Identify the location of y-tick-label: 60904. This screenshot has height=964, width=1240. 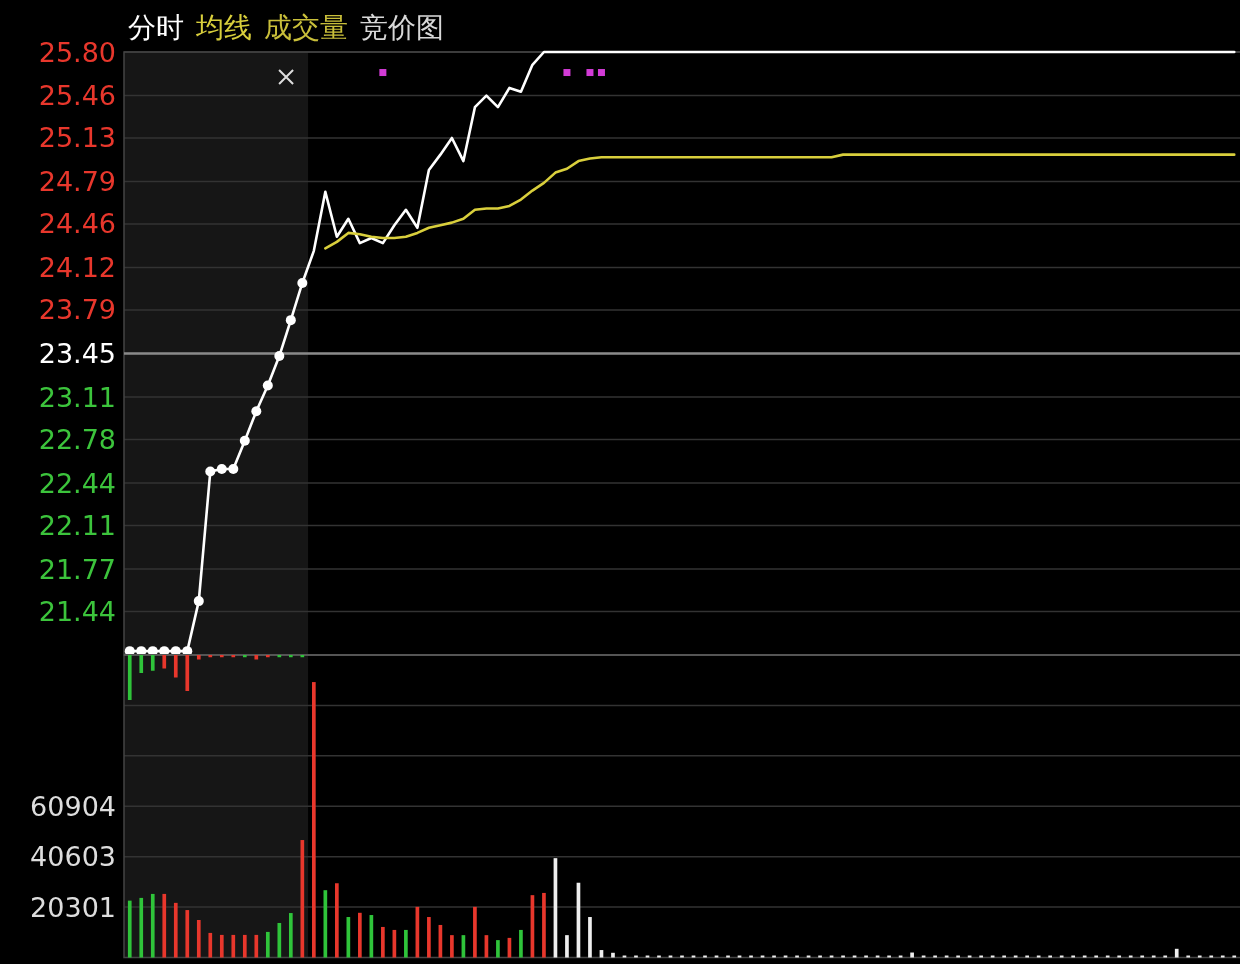
(73, 806).